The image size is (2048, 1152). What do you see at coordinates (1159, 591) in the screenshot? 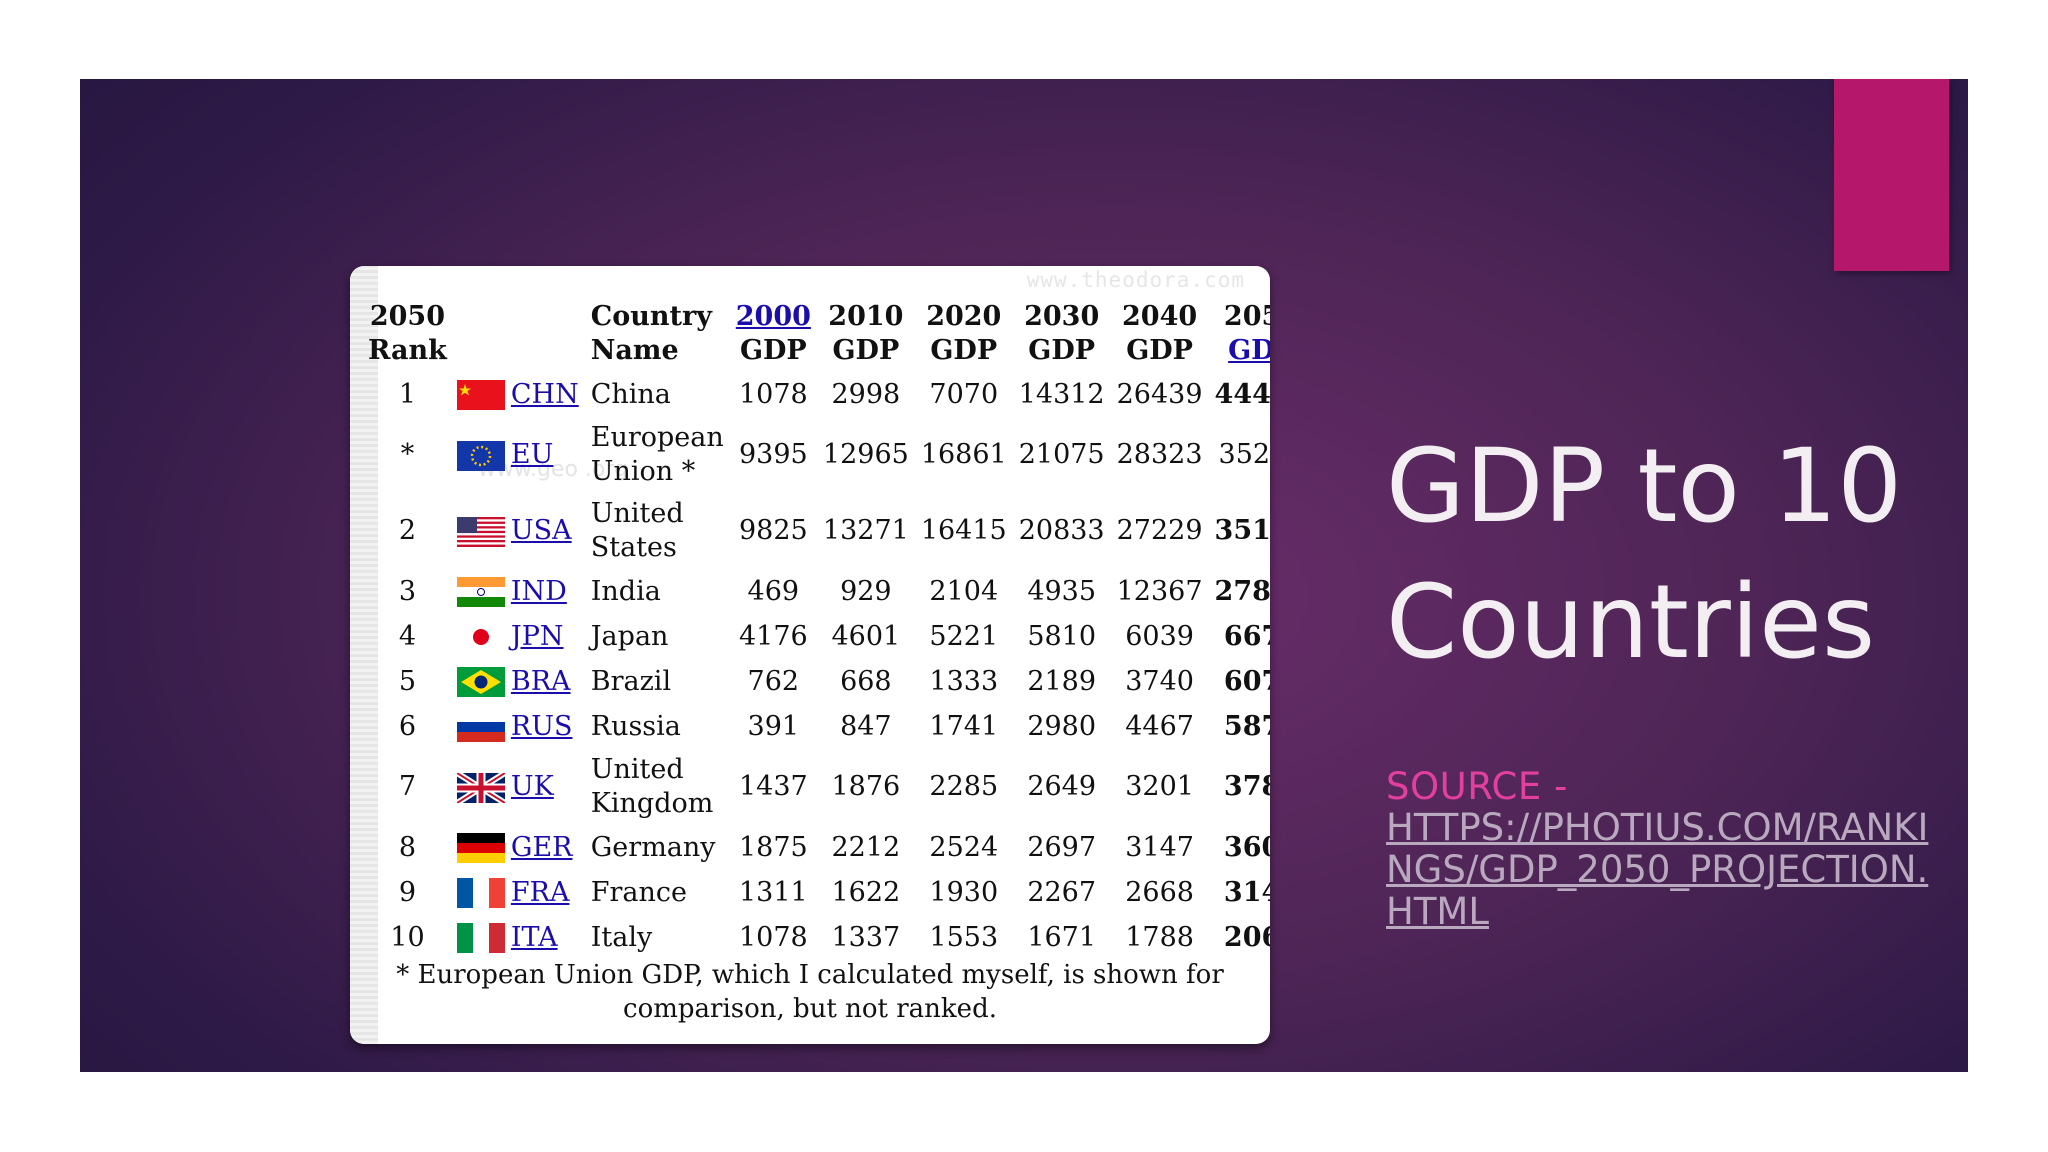
I see `gdp-cell: 12367` at bounding box center [1159, 591].